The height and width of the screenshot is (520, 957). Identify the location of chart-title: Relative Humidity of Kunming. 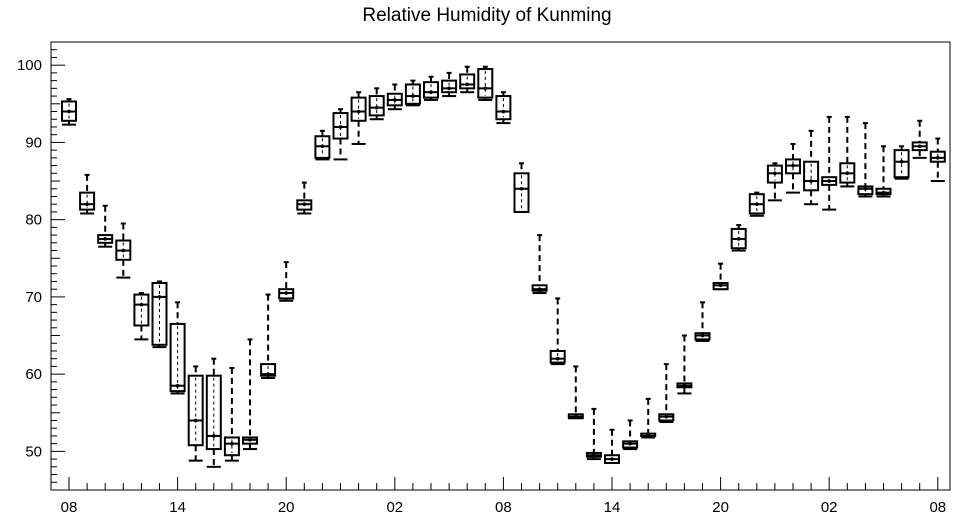
(486, 15).